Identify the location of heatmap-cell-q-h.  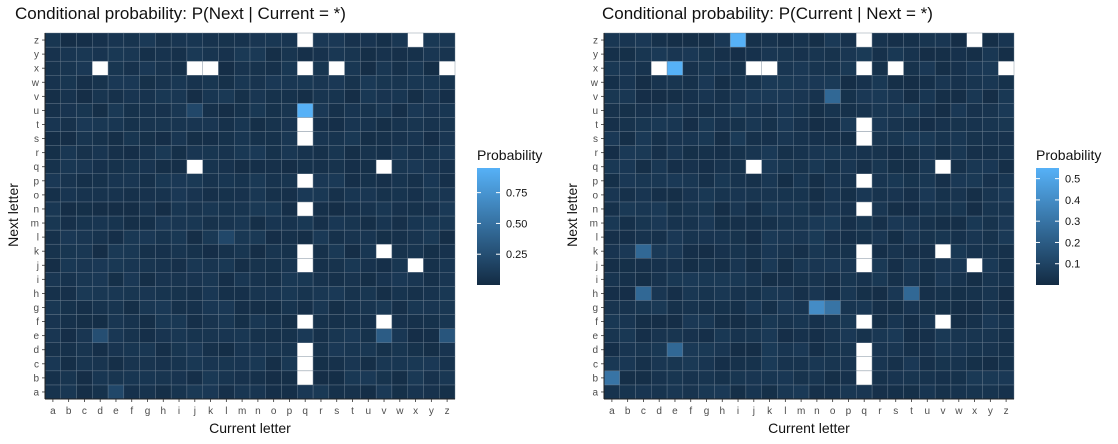
(305, 293).